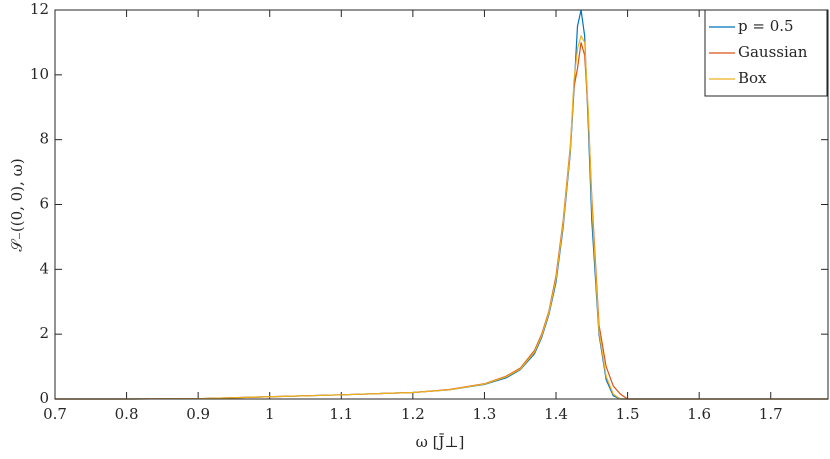 This screenshot has height=459, width=830. What do you see at coordinates (198, 414) in the screenshot?
I see `x-tick-label: 0.9` at bounding box center [198, 414].